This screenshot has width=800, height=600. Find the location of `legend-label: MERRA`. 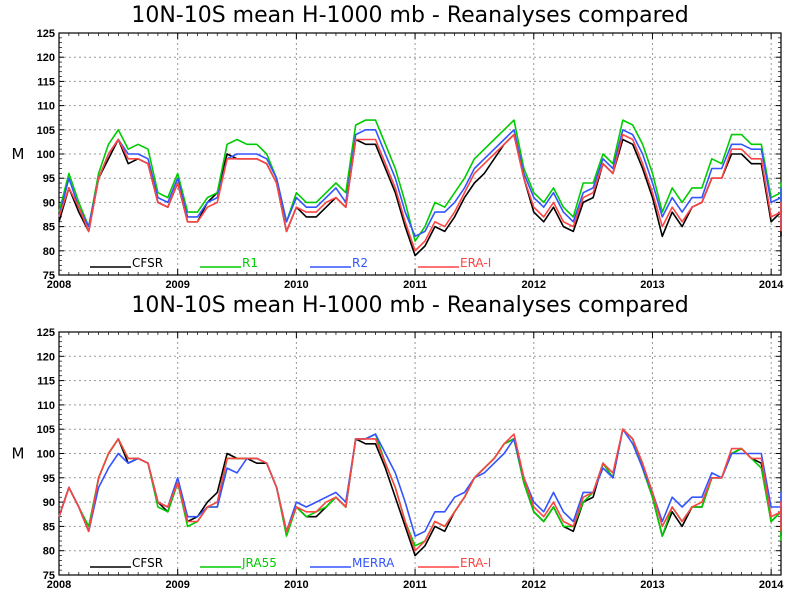

legend-label: MERRA is located at coordinates (373, 563).